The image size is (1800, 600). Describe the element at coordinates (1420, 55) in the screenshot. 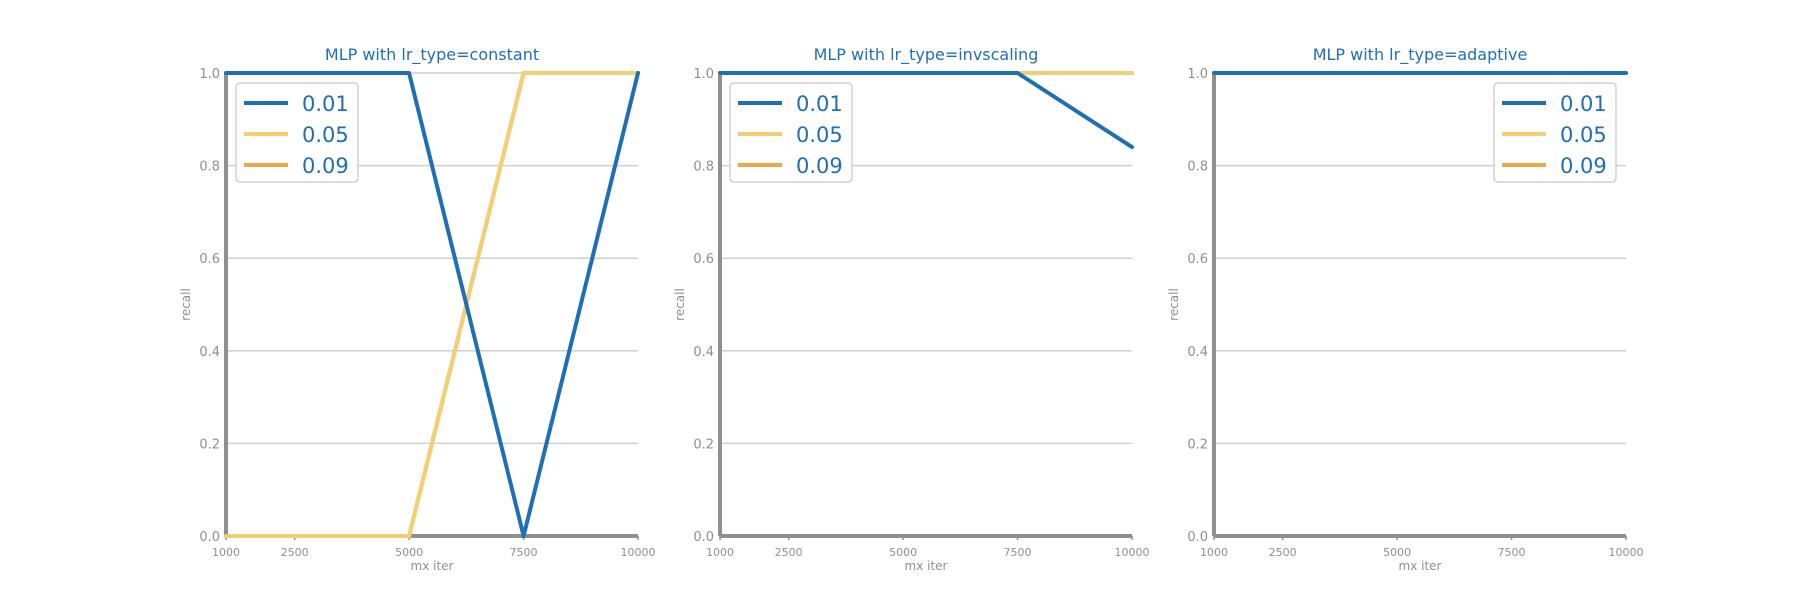

I see `chart-title: MLP with lr_type=adaptive` at that location.